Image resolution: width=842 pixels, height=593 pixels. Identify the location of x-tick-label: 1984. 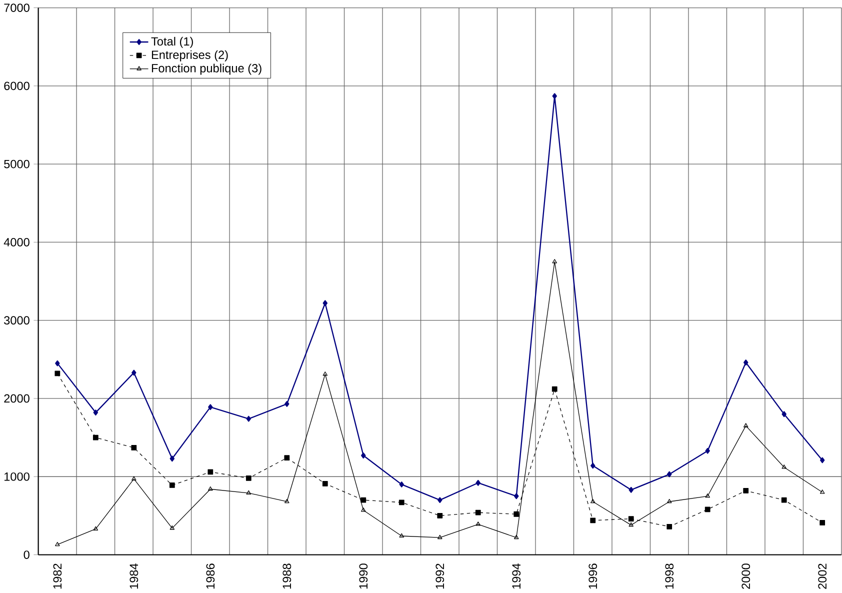
(134, 576).